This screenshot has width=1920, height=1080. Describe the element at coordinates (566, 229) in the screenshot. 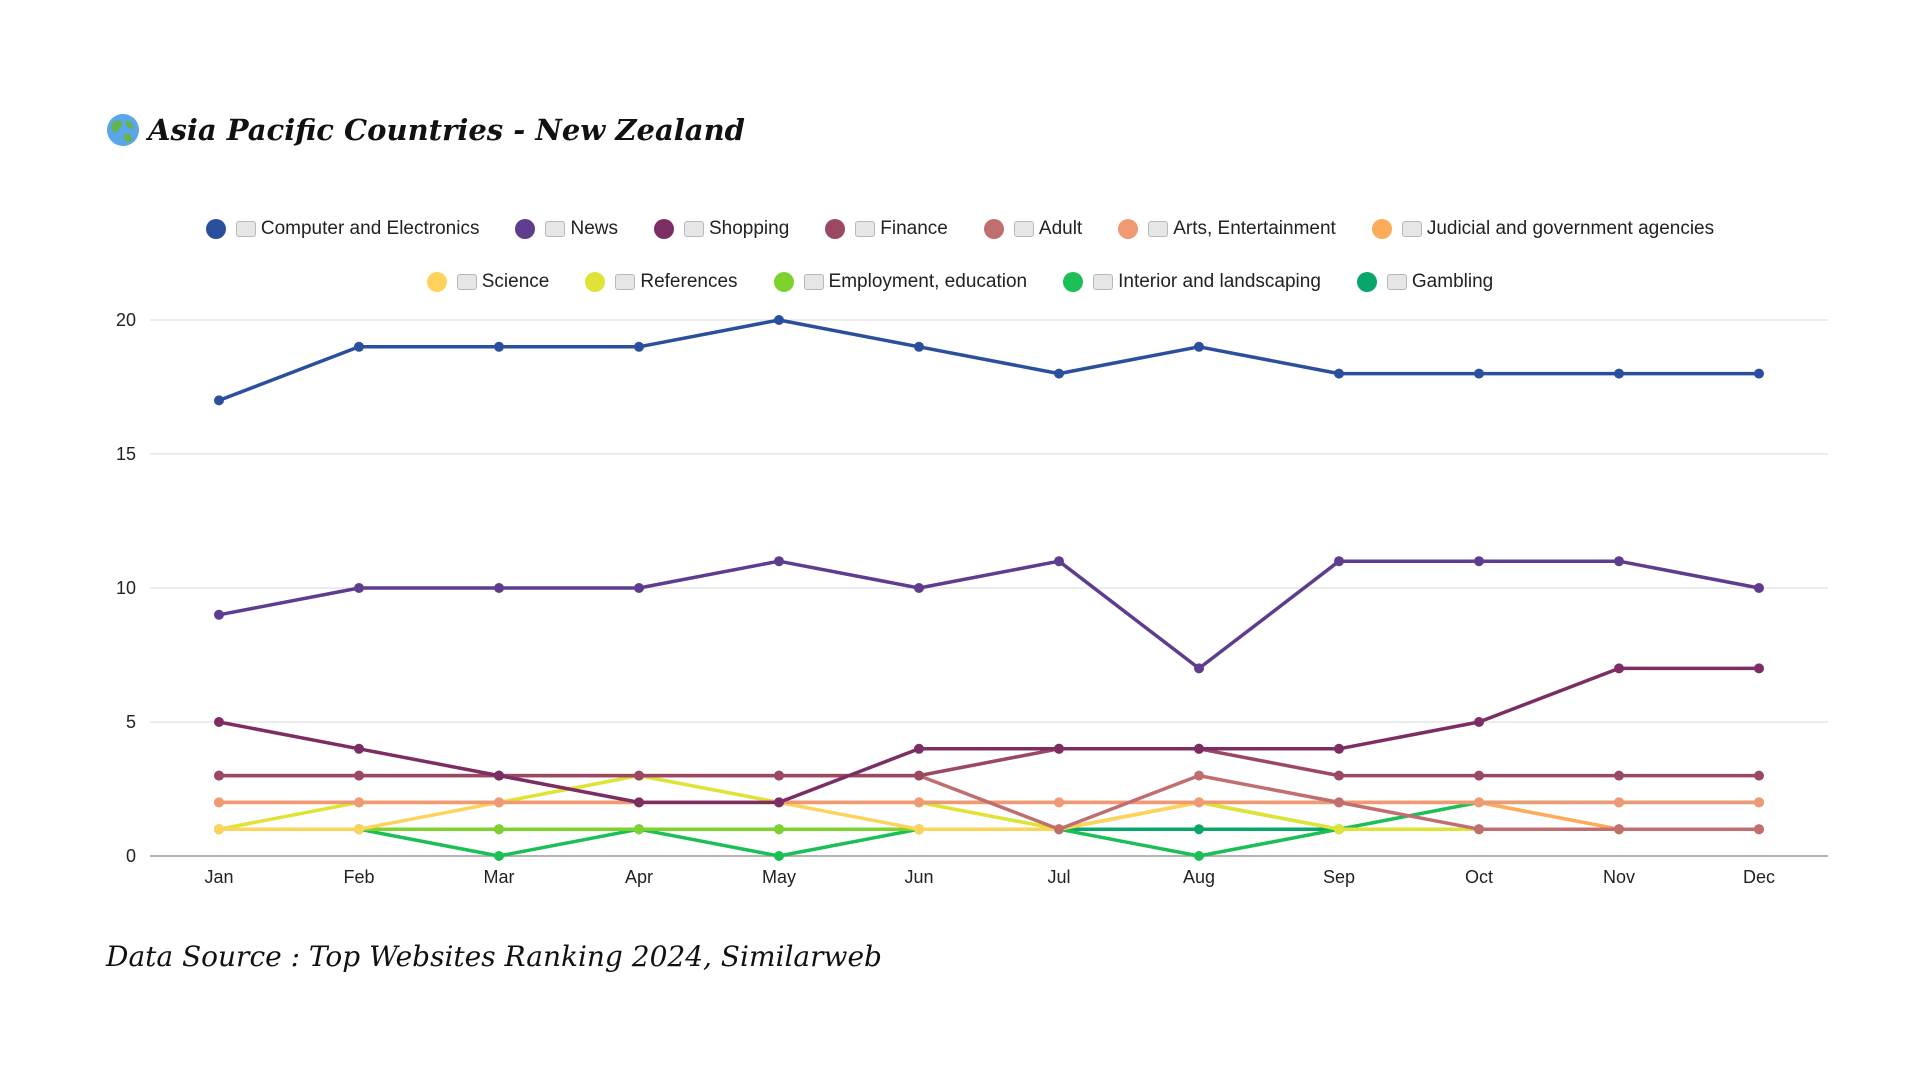

I see `legend-item: News` at that location.